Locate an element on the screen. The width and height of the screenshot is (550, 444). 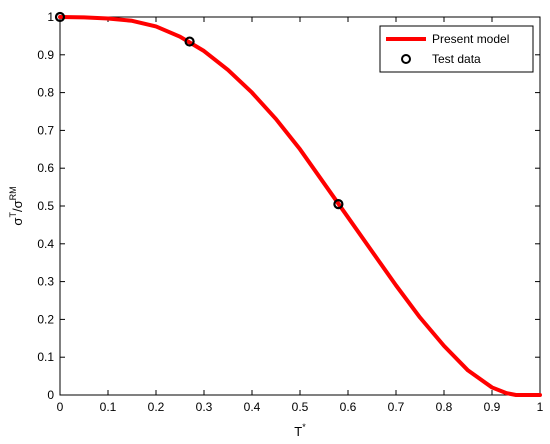
x-axis-label: T* is located at coordinates (300, 430).